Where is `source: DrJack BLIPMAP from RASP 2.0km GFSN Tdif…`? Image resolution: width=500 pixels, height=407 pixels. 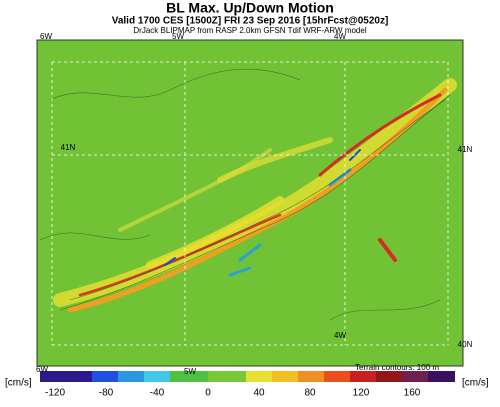 source: DrJack BLIPMAP from RASP 2.0km GFSN Tdif… is located at coordinates (249, 30).